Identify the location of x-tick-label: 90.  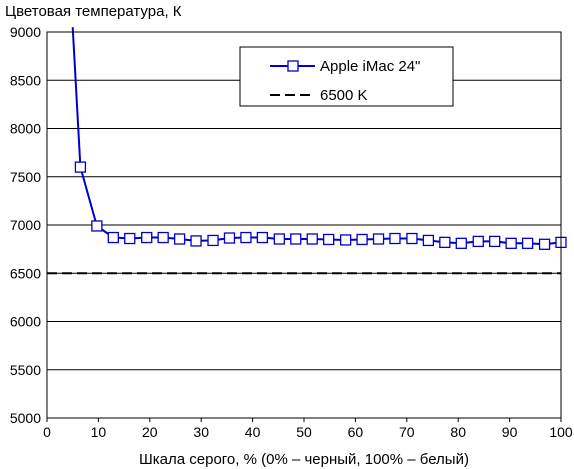
(510, 432).